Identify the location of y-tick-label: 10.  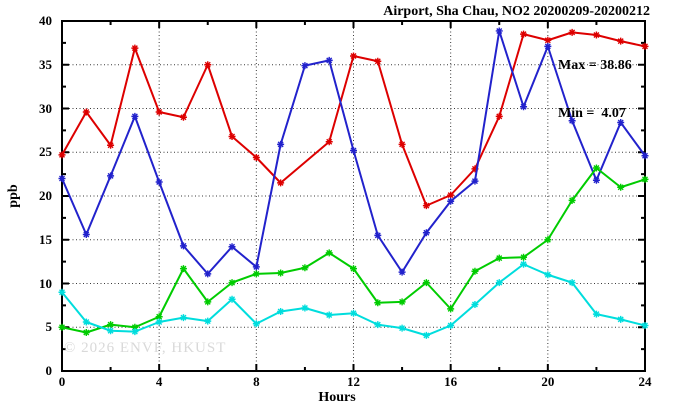
(45, 283).